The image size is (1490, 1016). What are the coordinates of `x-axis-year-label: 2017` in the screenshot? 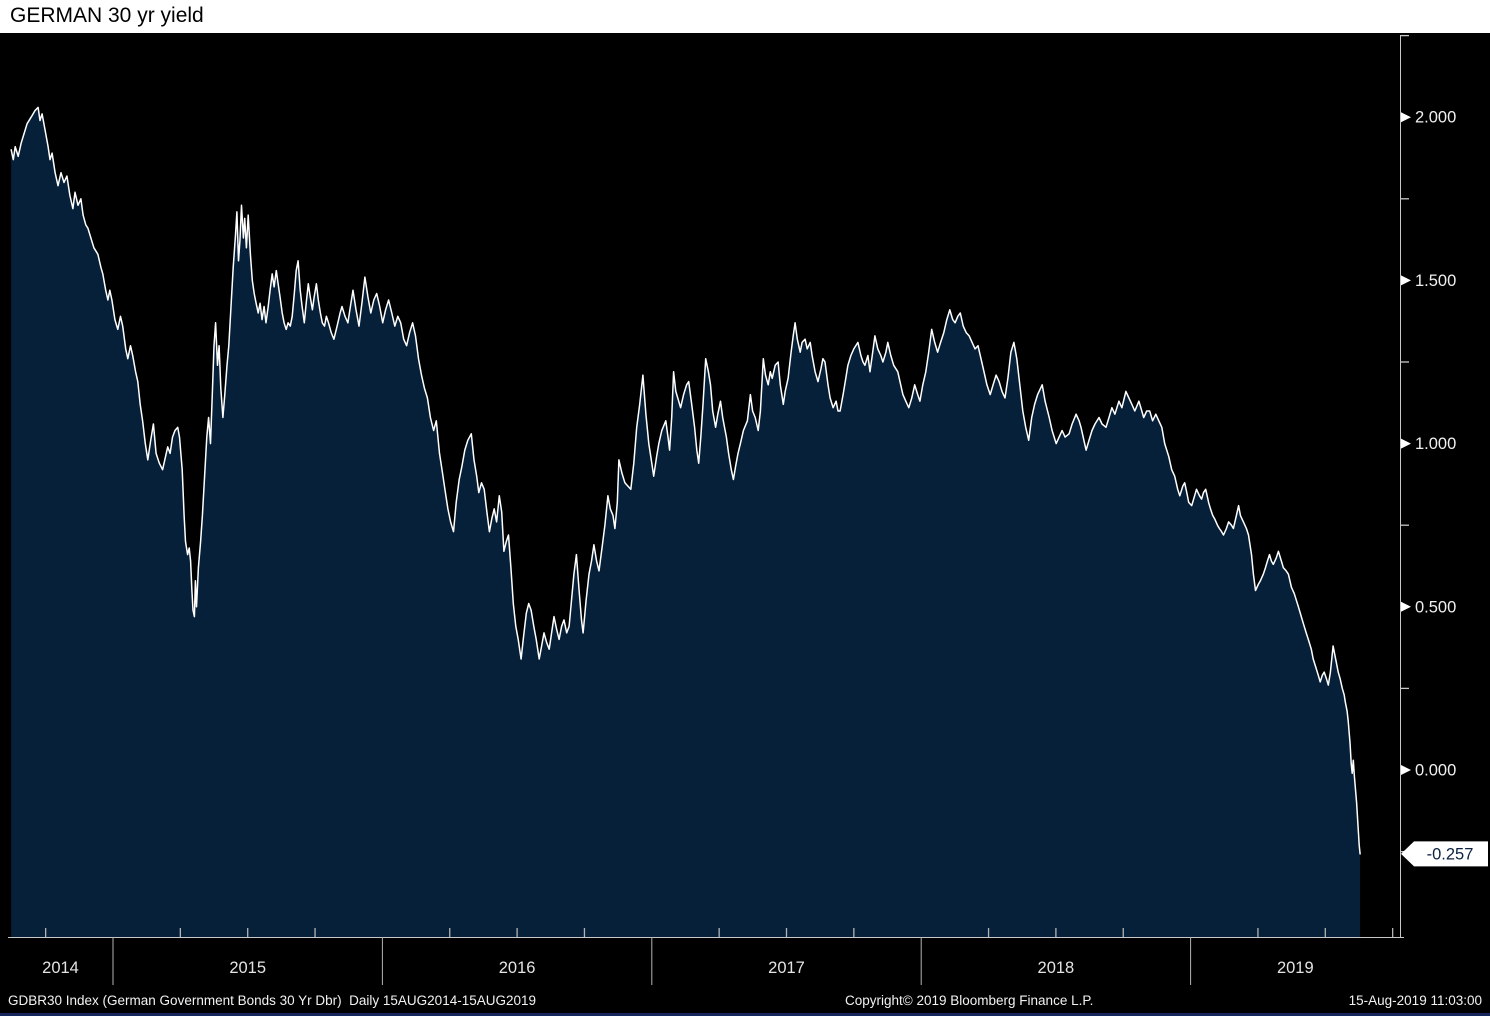 It's located at (786, 968).